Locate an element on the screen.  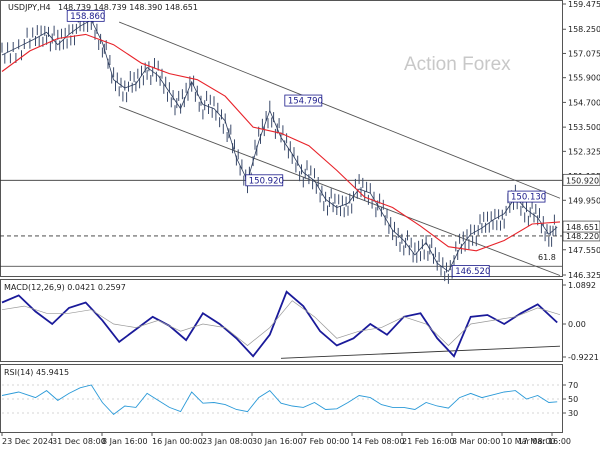
annotation-label: 158.860 is located at coordinates (87, 17).